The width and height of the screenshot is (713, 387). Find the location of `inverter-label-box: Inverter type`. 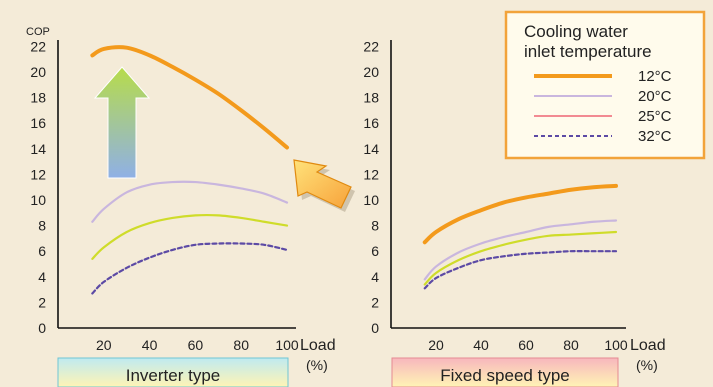

inverter-label-box: Inverter type is located at coordinates (173, 372).